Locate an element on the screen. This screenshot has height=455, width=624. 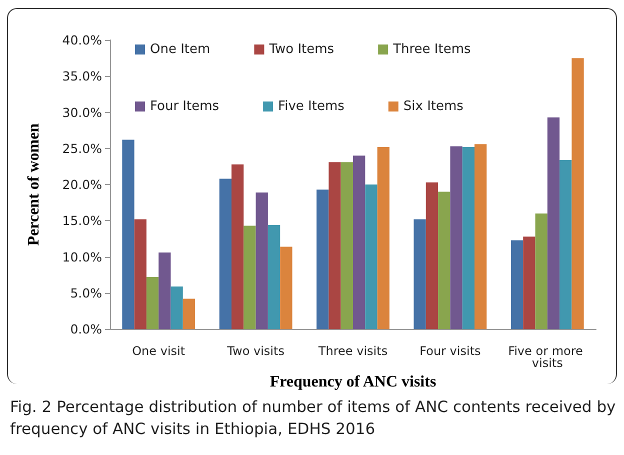
legend-label: Two Items is located at coordinates (301, 49).